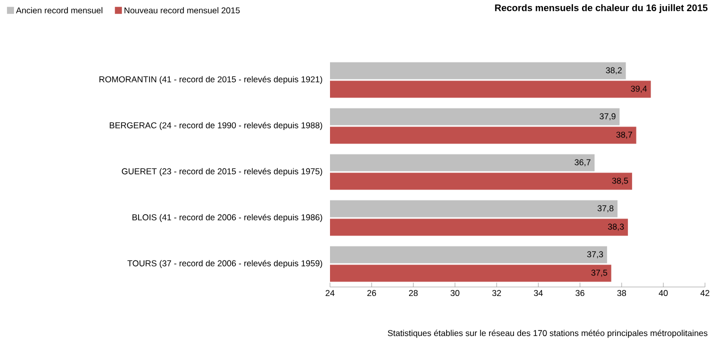 Image resolution: width=715 pixels, height=344 pixels. What do you see at coordinates (182, 10) in the screenshot?
I see `legend-label: Nouveau record mensuel 2015` at bounding box center [182, 10].